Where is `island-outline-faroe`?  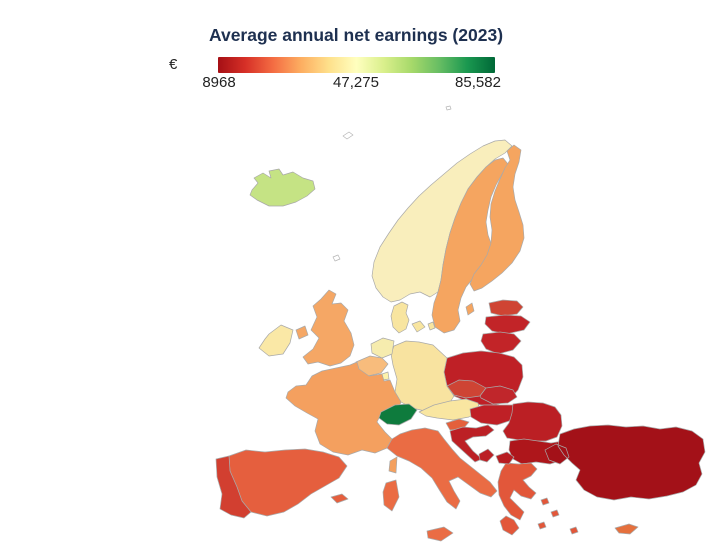
island-outline-faroe is located at coordinates (336, 258).